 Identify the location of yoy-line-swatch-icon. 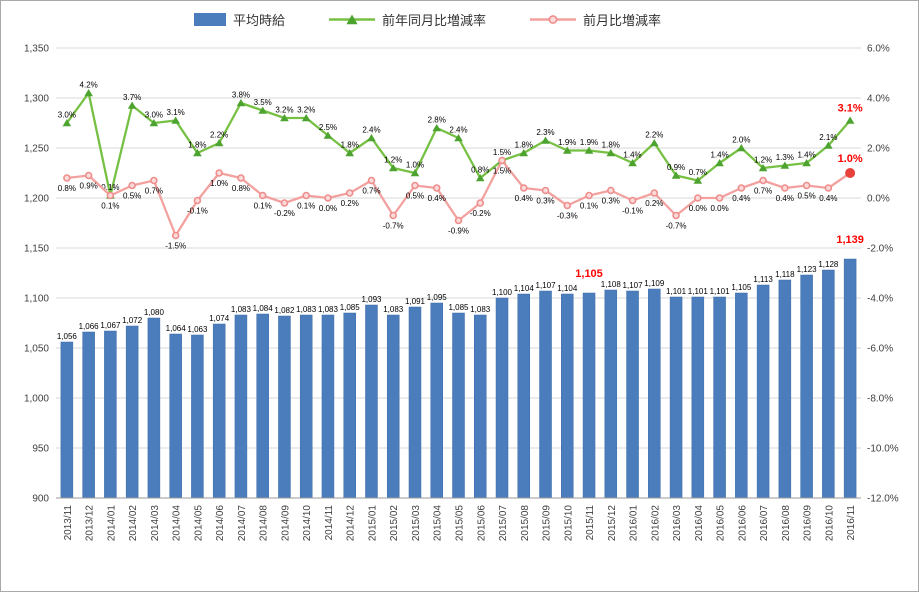
(351, 19).